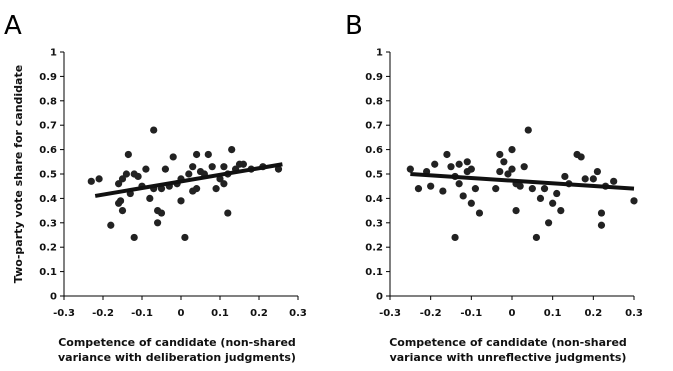  I want to click on y-tick-label: 0, so click(53, 297).